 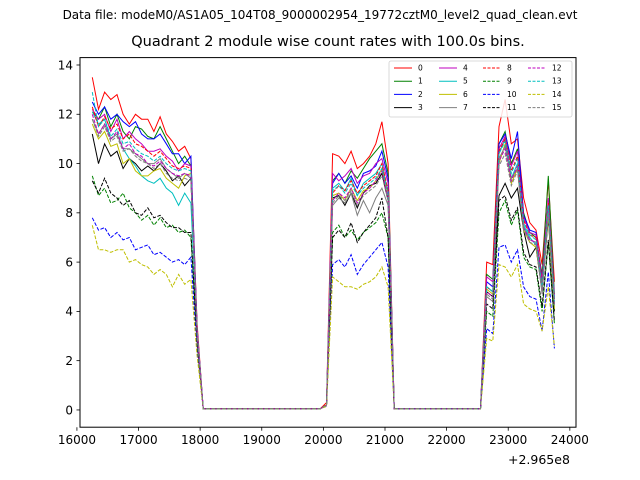 What do you see at coordinates (420, 94) in the screenshot?
I see `legend-label-2: 2` at bounding box center [420, 94].